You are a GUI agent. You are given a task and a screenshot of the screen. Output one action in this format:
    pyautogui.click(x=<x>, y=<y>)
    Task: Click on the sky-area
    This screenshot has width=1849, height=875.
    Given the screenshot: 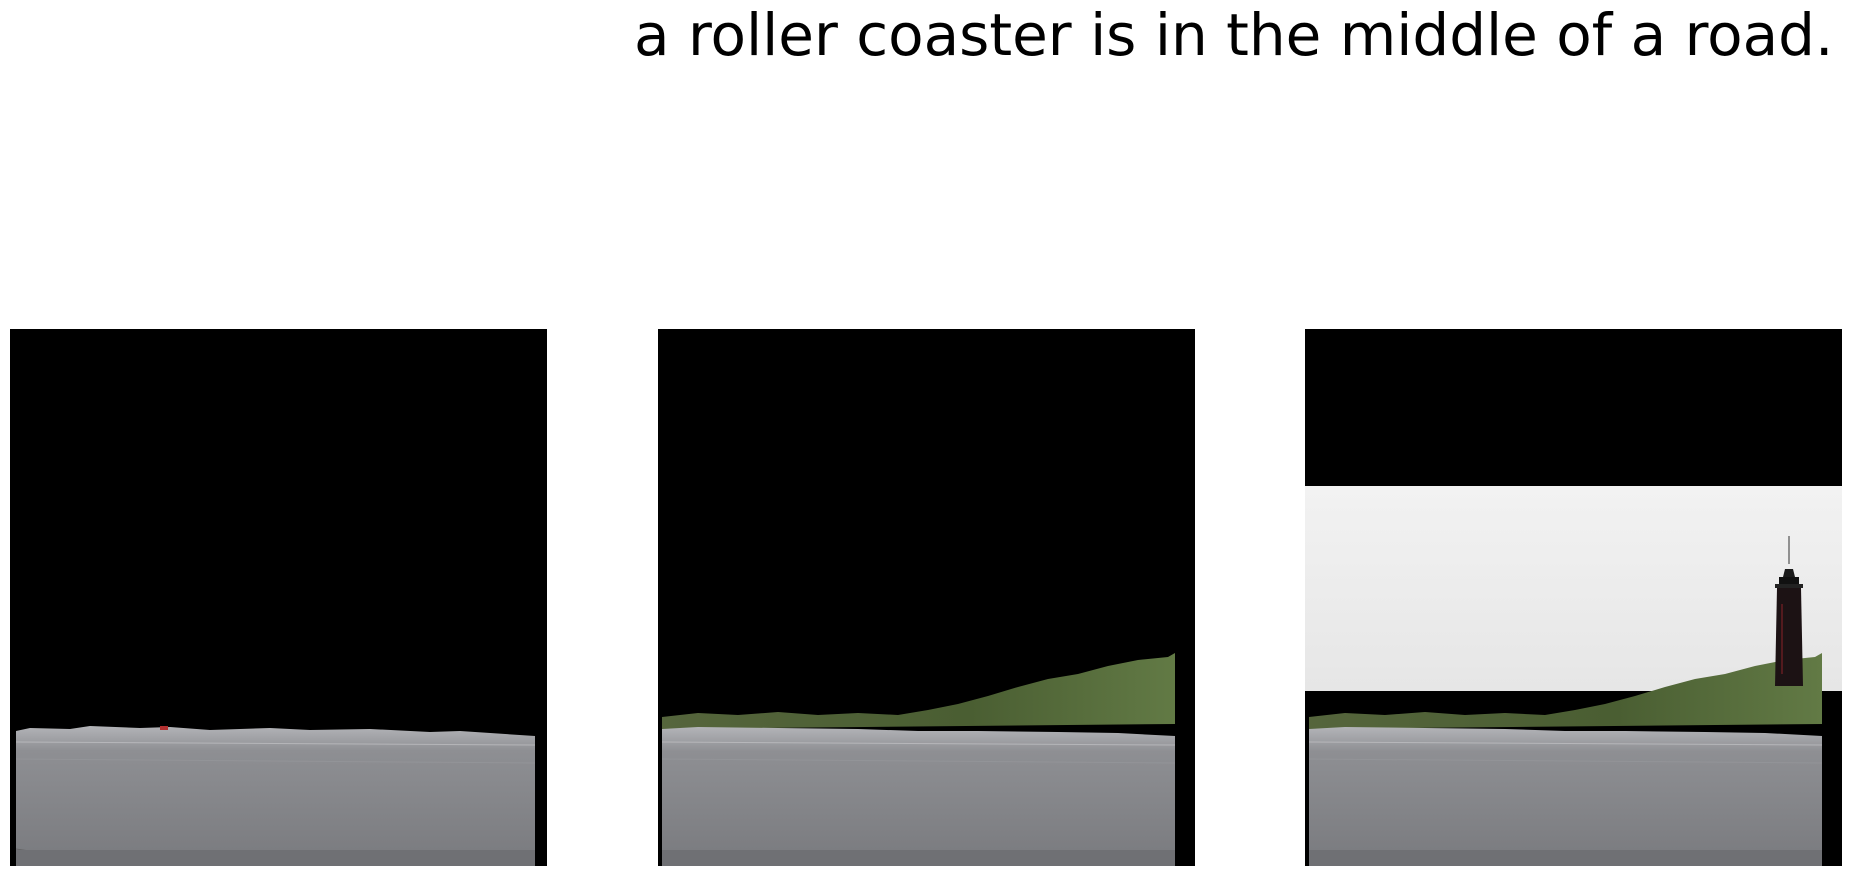 What is the action you would take?
    pyautogui.click(x=1573, y=588)
    